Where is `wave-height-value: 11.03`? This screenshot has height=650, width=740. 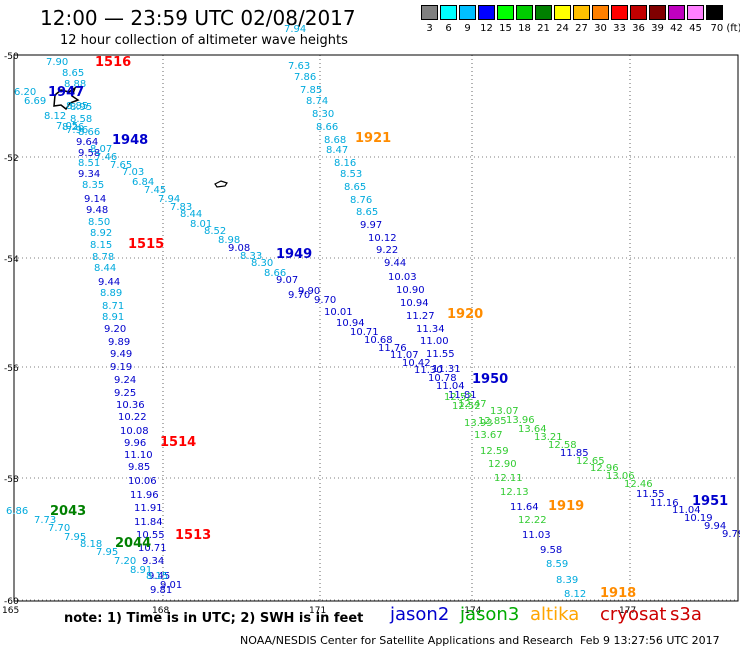
wave-height-value: 11.03 is located at coordinates (536, 535).